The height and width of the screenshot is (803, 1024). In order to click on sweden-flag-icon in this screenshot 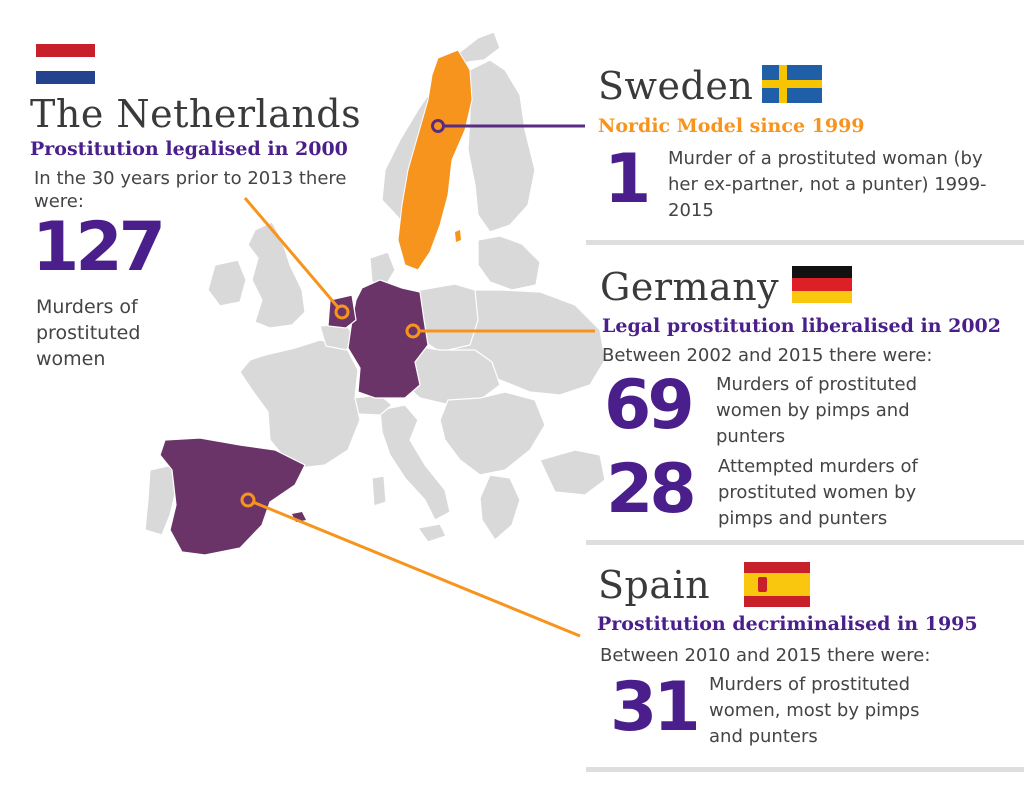, I will do `click(792, 84)`.